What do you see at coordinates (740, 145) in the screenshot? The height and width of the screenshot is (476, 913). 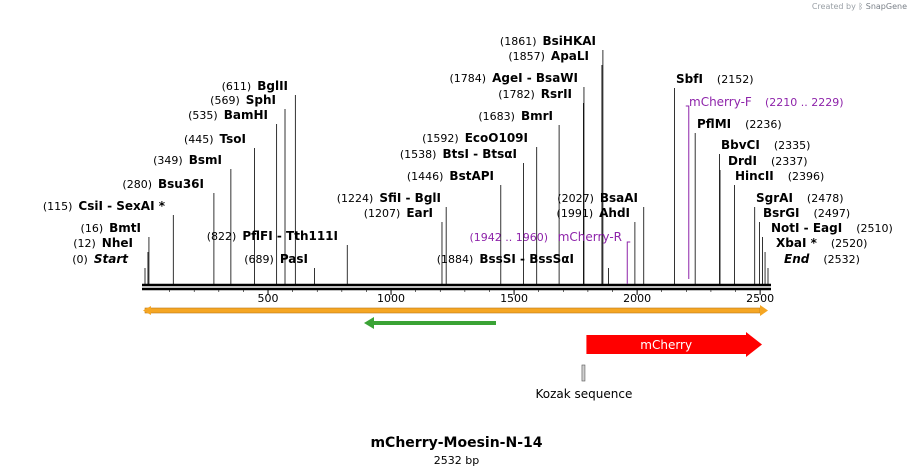 I see `site-label-bbvci: BbvCI` at bounding box center [740, 145].